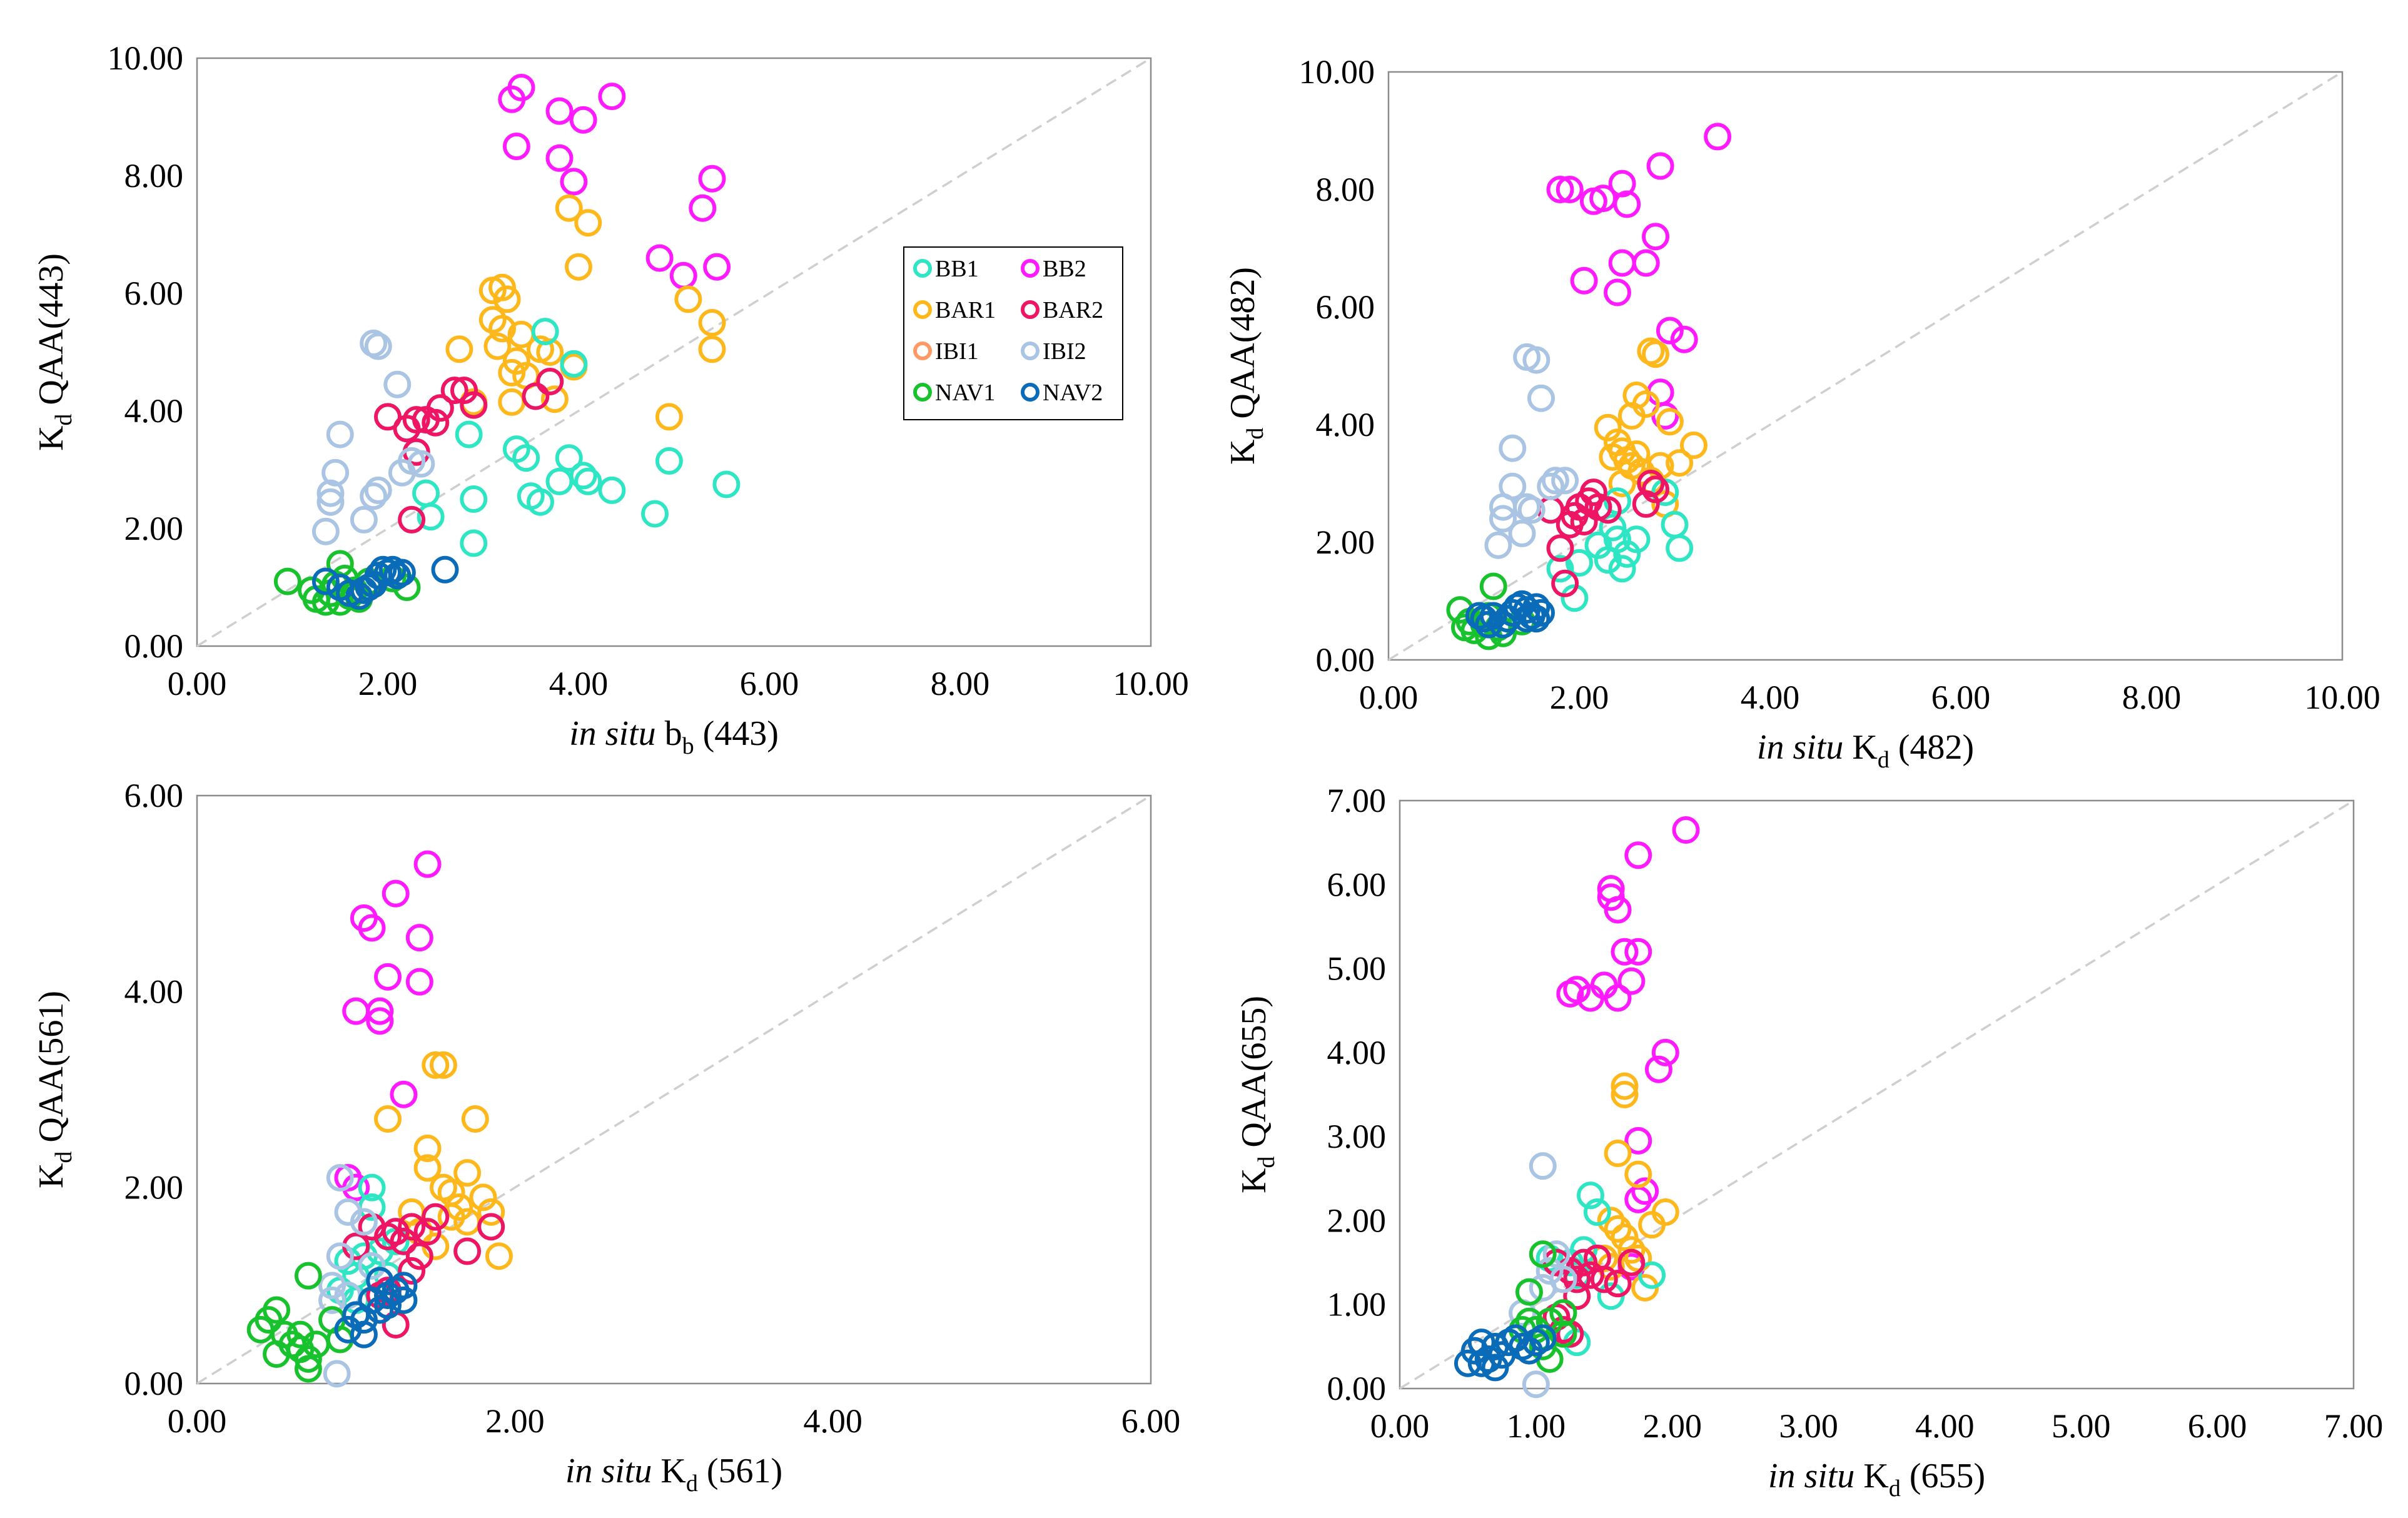 The image size is (2408, 1518). Describe the element at coordinates (1357, 1304) in the screenshot. I see `y-tick-label: 1.00` at that location.